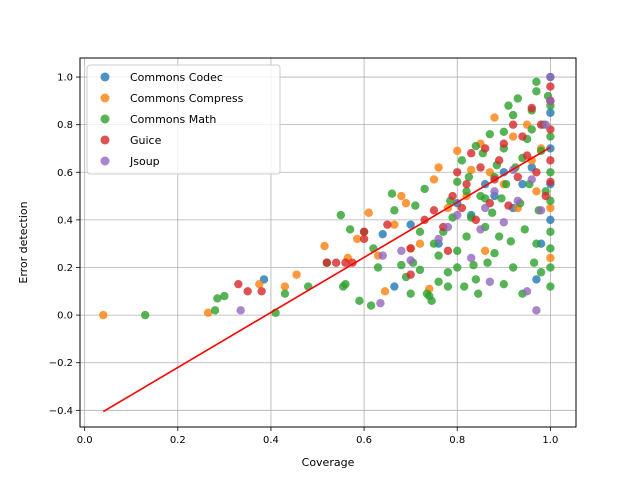 The width and height of the screenshot is (640, 480). What do you see at coordinates (65, 173) in the screenshot?
I see `y-tick-label: 0.6` at bounding box center [65, 173].